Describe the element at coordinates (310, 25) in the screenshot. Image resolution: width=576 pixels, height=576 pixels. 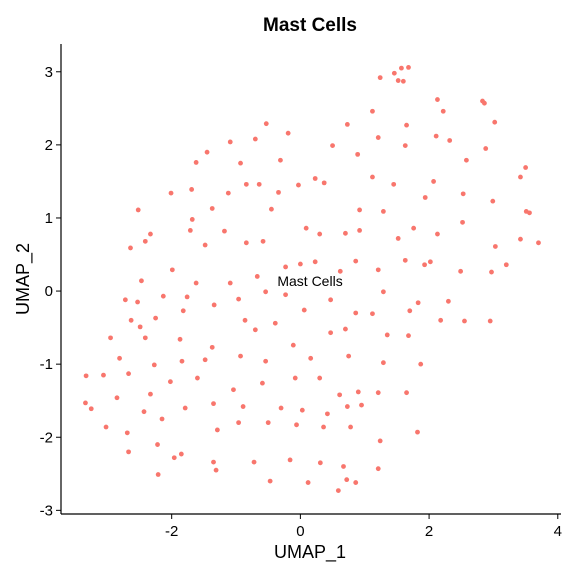
I see `chart-title: Mast Cells` at that location.